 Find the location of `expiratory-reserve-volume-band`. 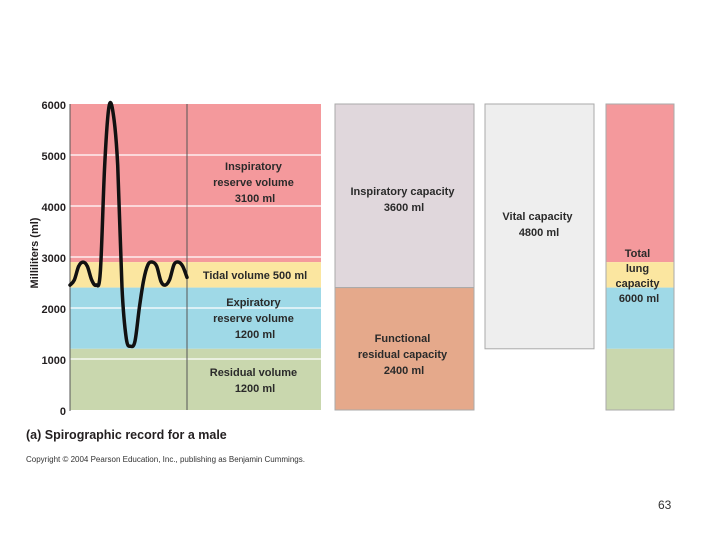

expiratory-reserve-volume-band is located at coordinates (195, 318).